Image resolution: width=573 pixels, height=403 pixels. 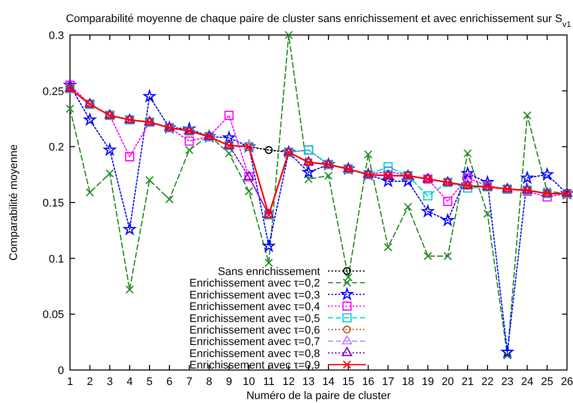 What do you see at coordinates (169, 382) in the screenshot?
I see `x-tick-label: 6` at bounding box center [169, 382].